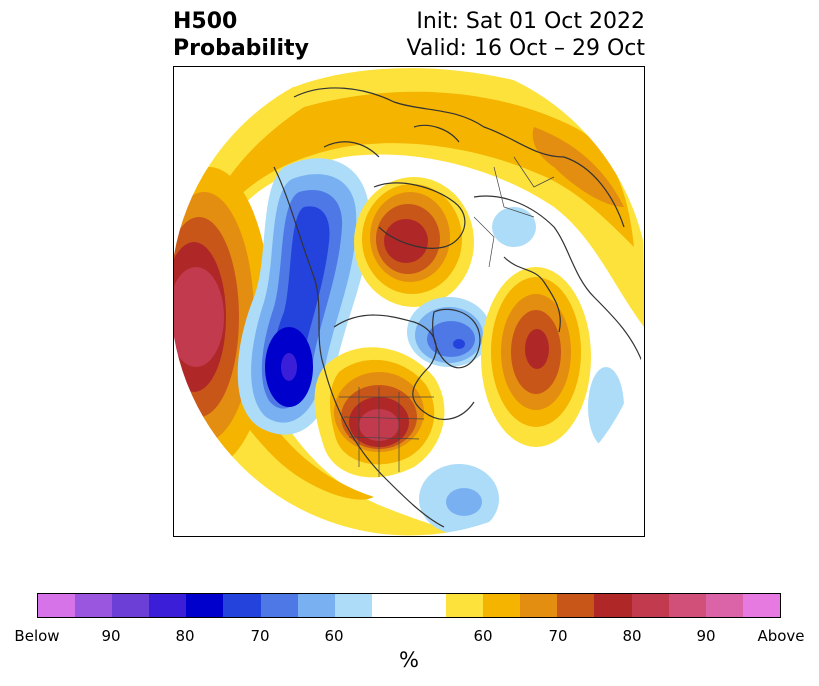  What do you see at coordinates (409, 660) in the screenshot?
I see `colorbar-unit-label: %` at bounding box center [409, 660].